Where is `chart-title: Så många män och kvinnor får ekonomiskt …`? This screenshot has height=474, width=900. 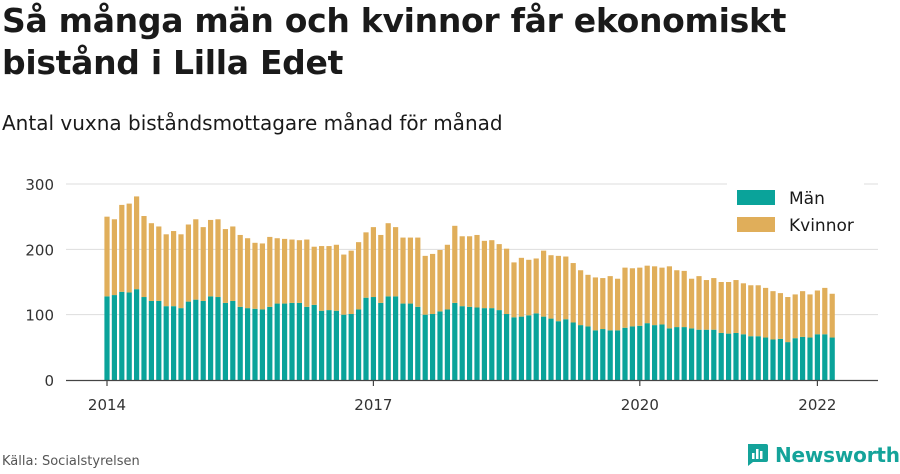 chart-title: Så många män och kvinnor får ekonomiskt … is located at coordinates (394, 41).